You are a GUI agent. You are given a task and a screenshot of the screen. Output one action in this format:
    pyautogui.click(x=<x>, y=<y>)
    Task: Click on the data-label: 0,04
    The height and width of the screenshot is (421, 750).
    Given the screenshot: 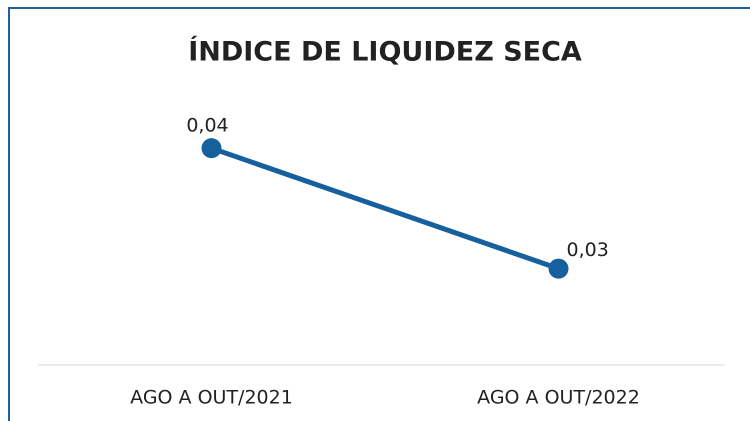 What is the action you would take?
    pyautogui.click(x=207, y=126)
    